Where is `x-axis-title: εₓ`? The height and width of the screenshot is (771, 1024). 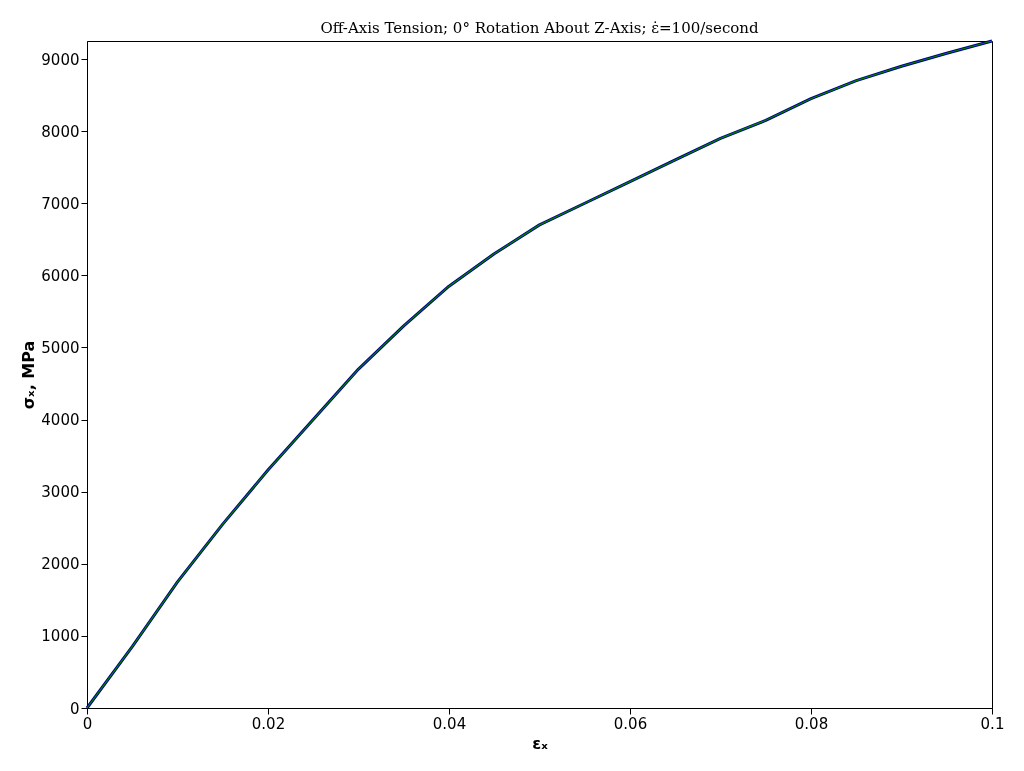
x-axis-title: εₓ is located at coordinates (540, 743).